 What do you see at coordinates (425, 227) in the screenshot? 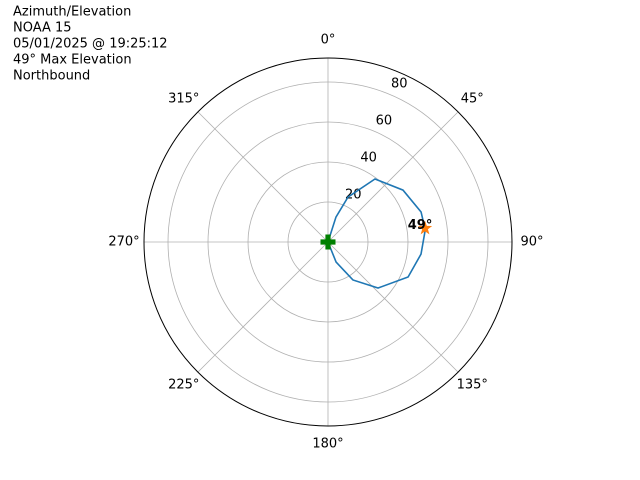
I see `star-marker` at bounding box center [425, 227].